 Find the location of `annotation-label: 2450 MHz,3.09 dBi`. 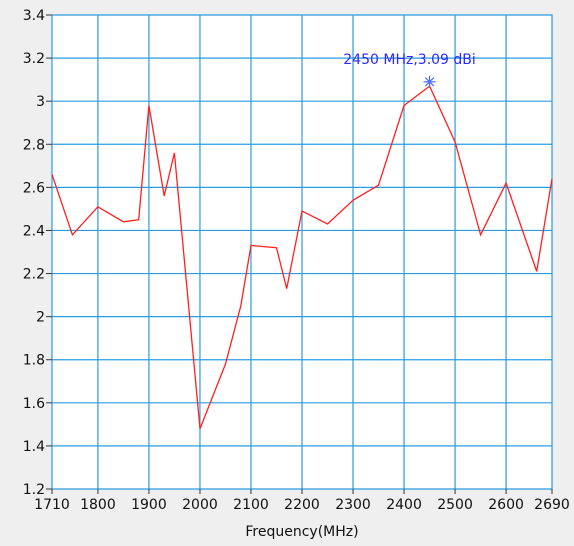

annotation-label: 2450 MHz,3.09 dBi is located at coordinates (409, 60).